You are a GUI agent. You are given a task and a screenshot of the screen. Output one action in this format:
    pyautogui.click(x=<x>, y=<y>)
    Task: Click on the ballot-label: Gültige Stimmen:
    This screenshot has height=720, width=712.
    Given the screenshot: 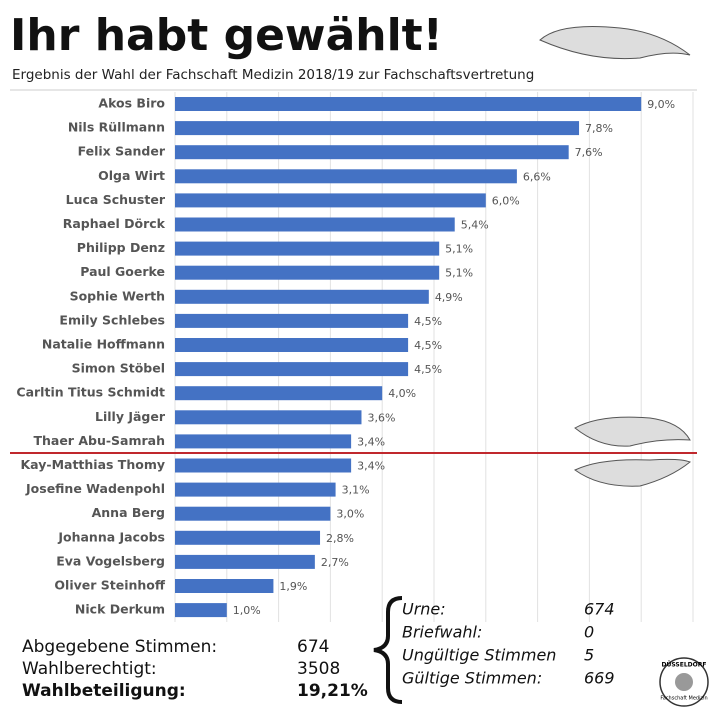 What is the action you would take?
    pyautogui.click(x=472, y=678)
    